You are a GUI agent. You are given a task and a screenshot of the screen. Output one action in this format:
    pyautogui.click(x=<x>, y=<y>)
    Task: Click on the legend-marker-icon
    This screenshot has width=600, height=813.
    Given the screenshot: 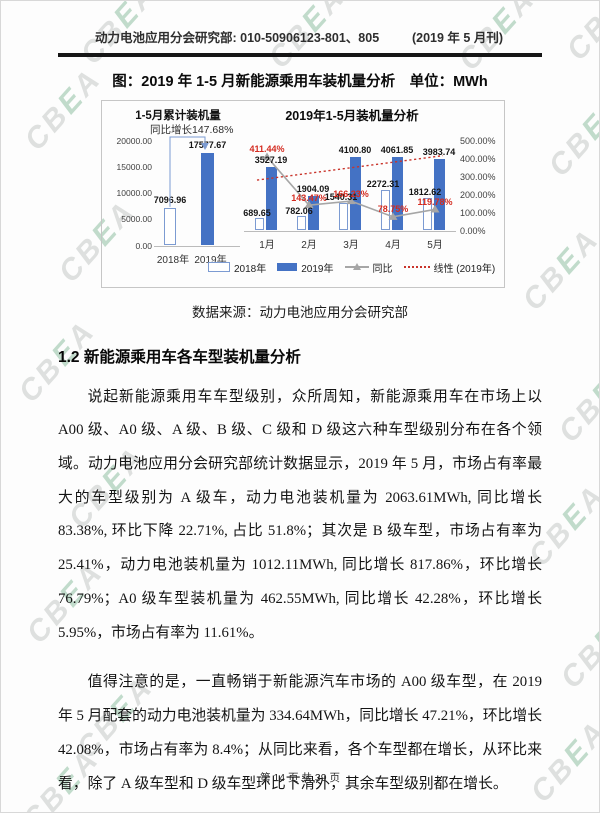 What is the action you would take?
    pyautogui.click(x=356, y=266)
    